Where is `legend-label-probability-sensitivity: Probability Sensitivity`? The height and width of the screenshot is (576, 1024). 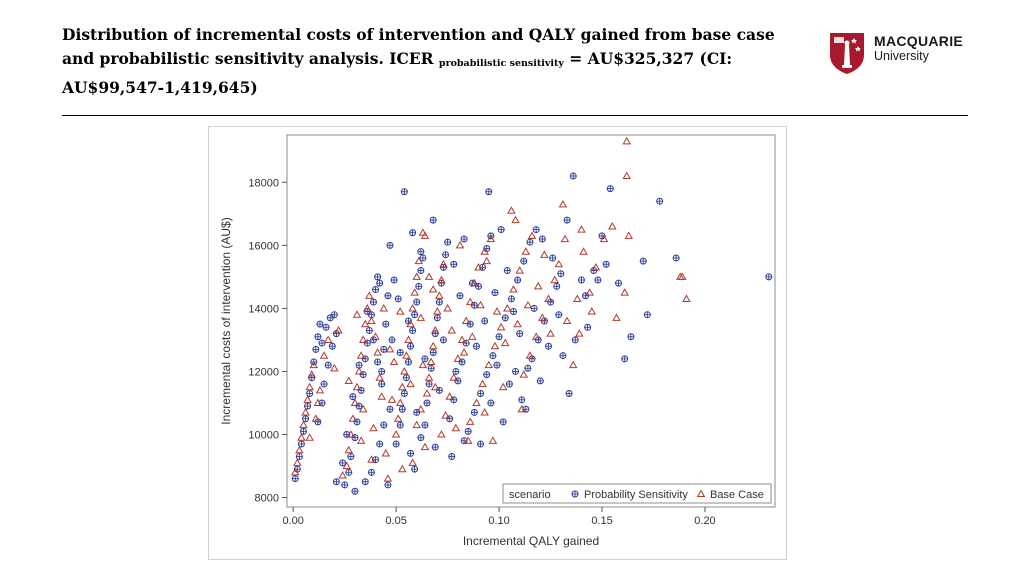
legend-label-probability-sensitivity: Probability Sensitivity is located at coordinates (636, 495).